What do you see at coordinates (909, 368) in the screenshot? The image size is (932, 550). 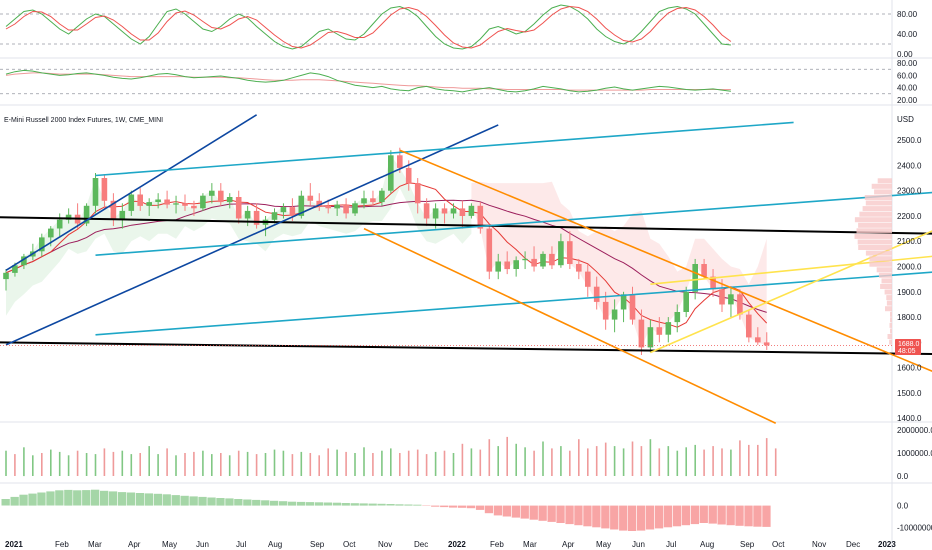 I see `y-tick-label: 1600.0` at bounding box center [909, 368].